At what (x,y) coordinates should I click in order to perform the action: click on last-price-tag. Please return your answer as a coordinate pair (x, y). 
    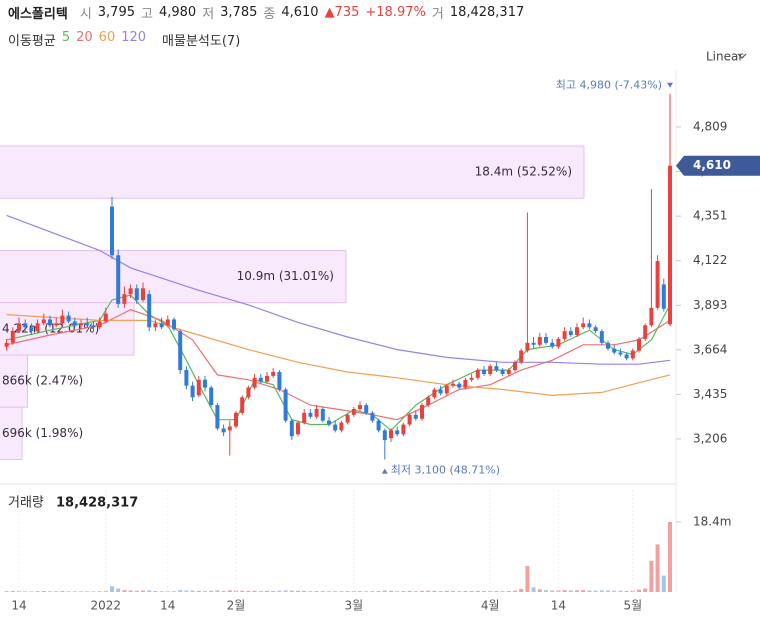
    Looking at the image, I should click on (718, 165).